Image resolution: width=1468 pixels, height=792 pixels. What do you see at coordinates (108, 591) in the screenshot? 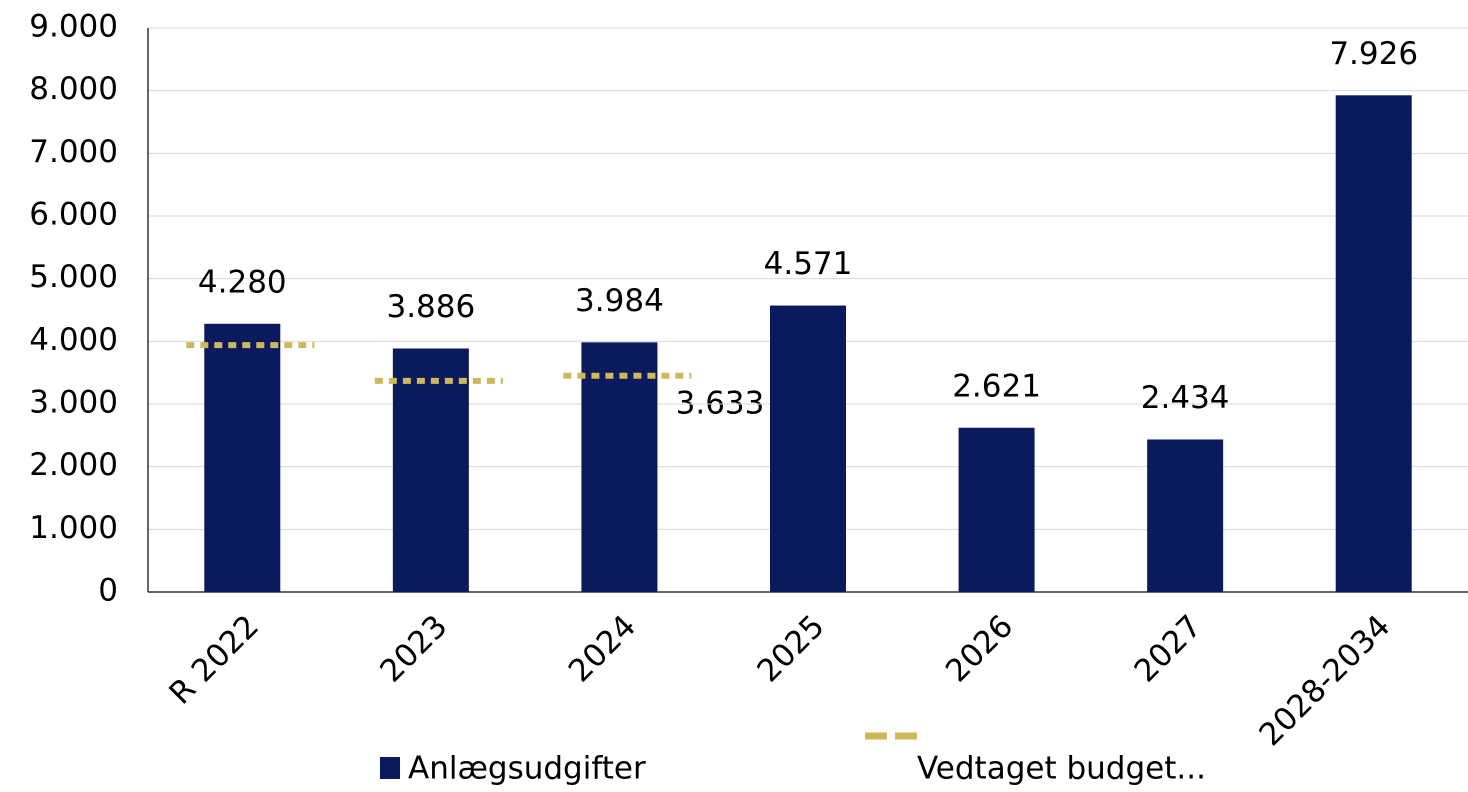
I see `y-tick-label: 0` at bounding box center [108, 591].